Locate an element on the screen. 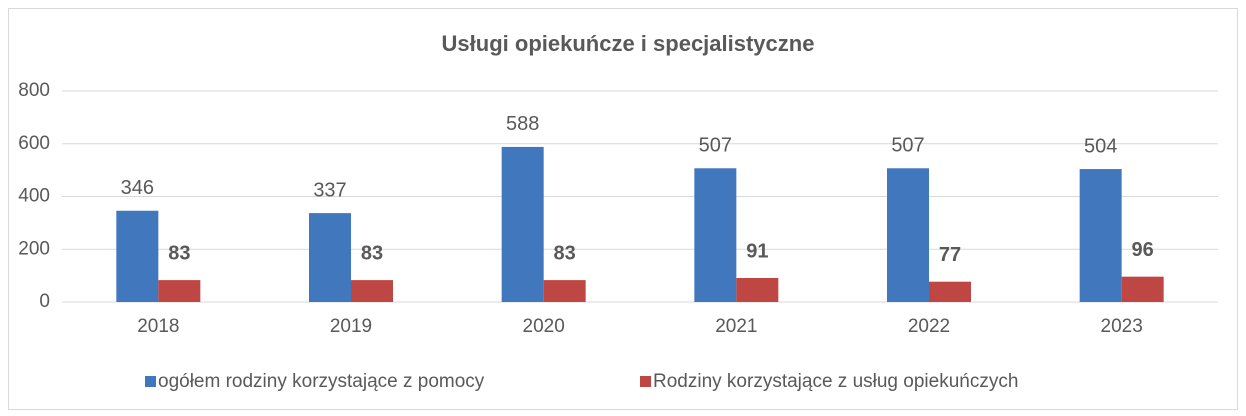 The height and width of the screenshot is (416, 1246). x-tick-label: 2018 is located at coordinates (158, 326).